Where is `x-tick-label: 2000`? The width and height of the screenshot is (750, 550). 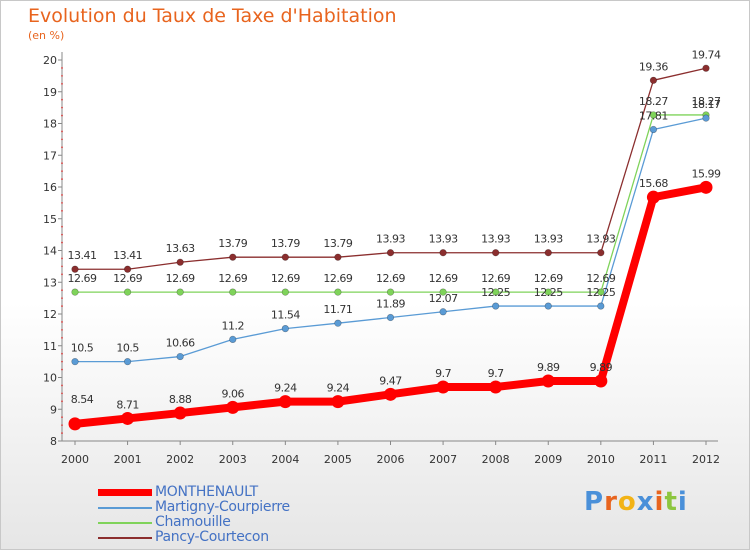 x-tick-label: 2000 is located at coordinates (75, 459).